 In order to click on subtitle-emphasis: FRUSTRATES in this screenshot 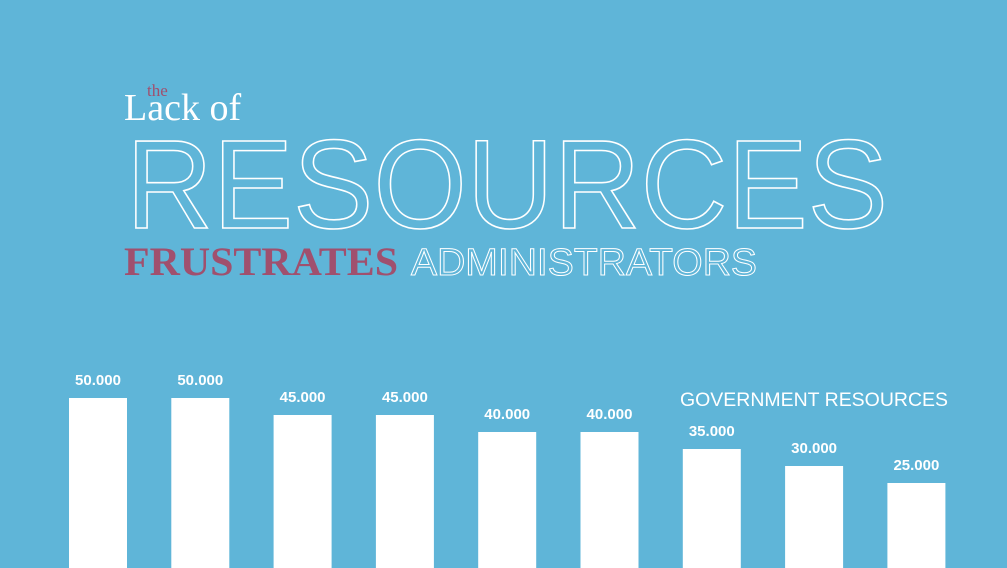, I will do `click(261, 261)`.